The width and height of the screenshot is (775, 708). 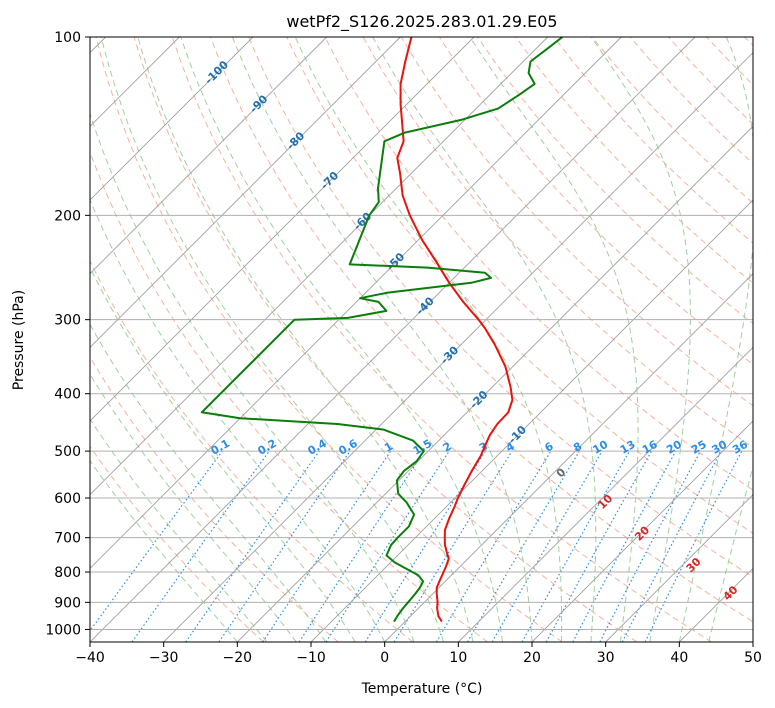 I want to click on x-axis: −40 −30 −20 −10 0 10 20 30 40 50, so click(x=418, y=654).